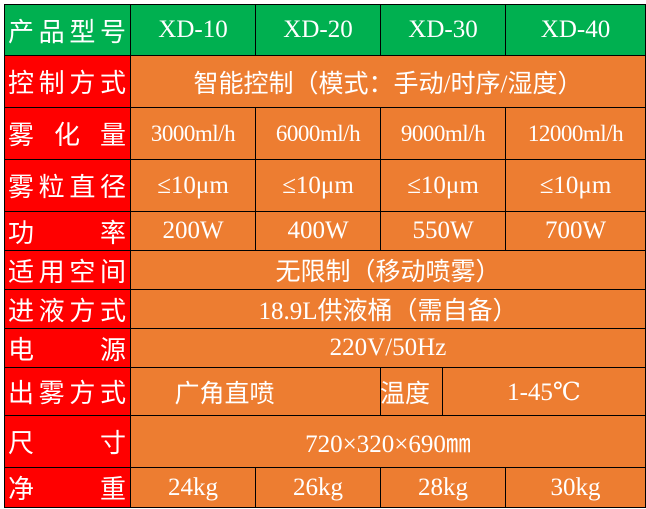 The width and height of the screenshot is (646, 509). I want to click on model-cell: XD-30, so click(443, 30).